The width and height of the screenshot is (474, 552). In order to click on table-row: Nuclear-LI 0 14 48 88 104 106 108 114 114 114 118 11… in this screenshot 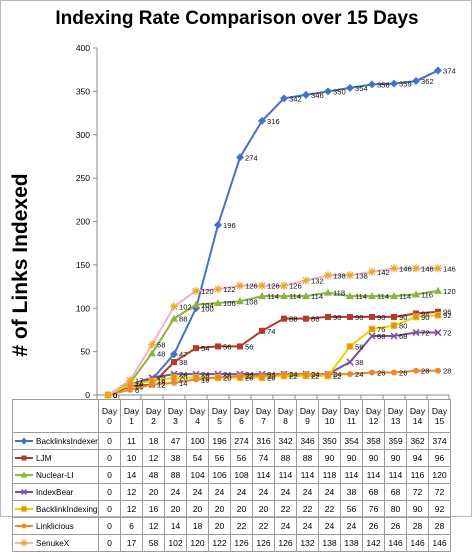, I will do `click(231, 475)`.